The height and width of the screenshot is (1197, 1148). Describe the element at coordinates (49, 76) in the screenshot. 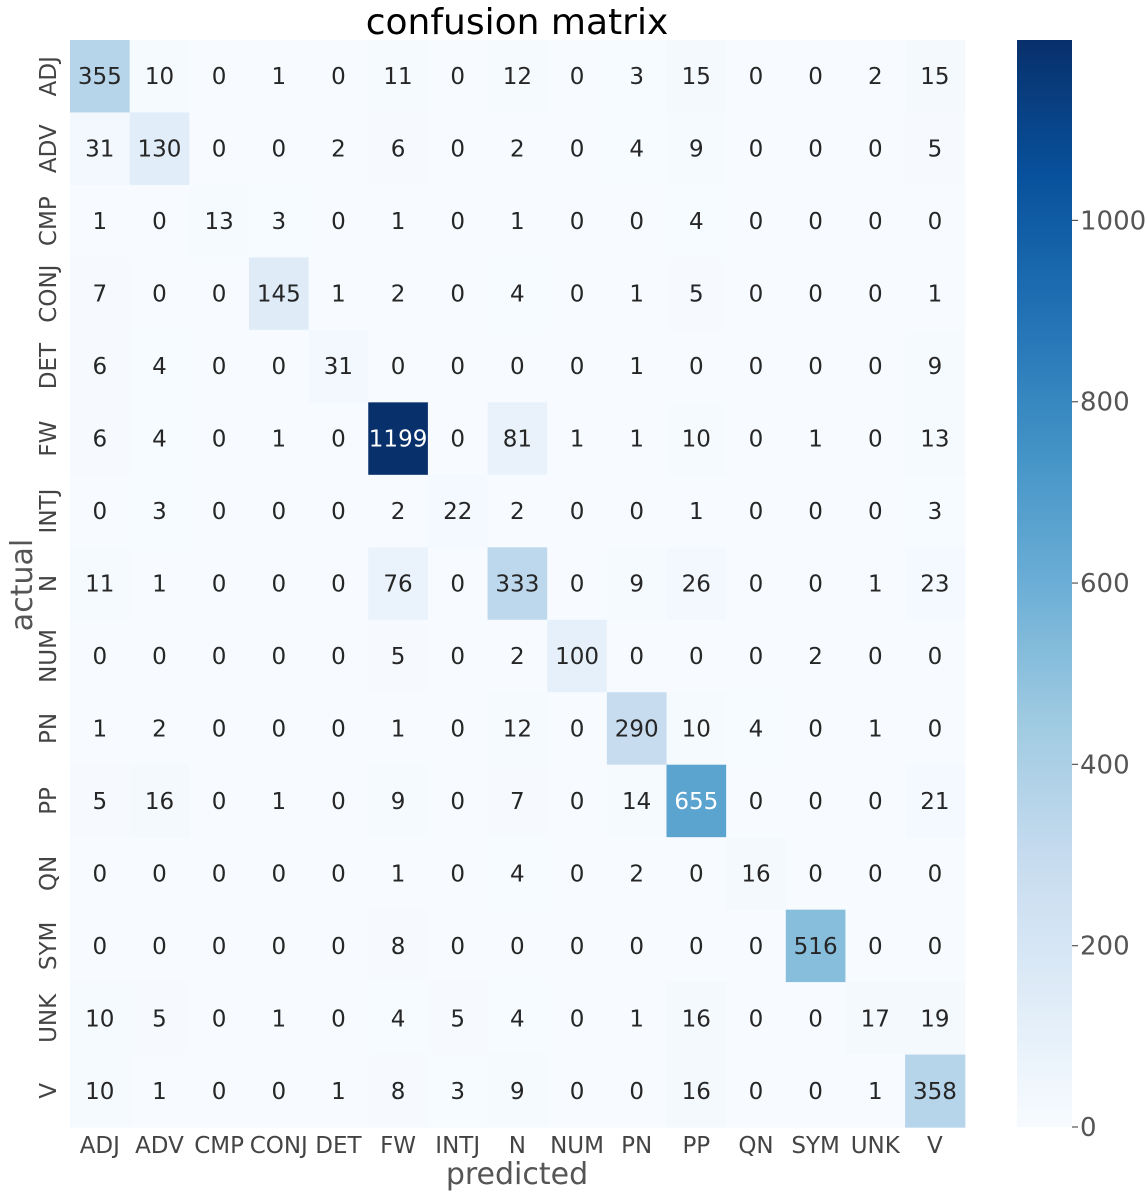

I see `y-tick-label: ADJ` at that location.